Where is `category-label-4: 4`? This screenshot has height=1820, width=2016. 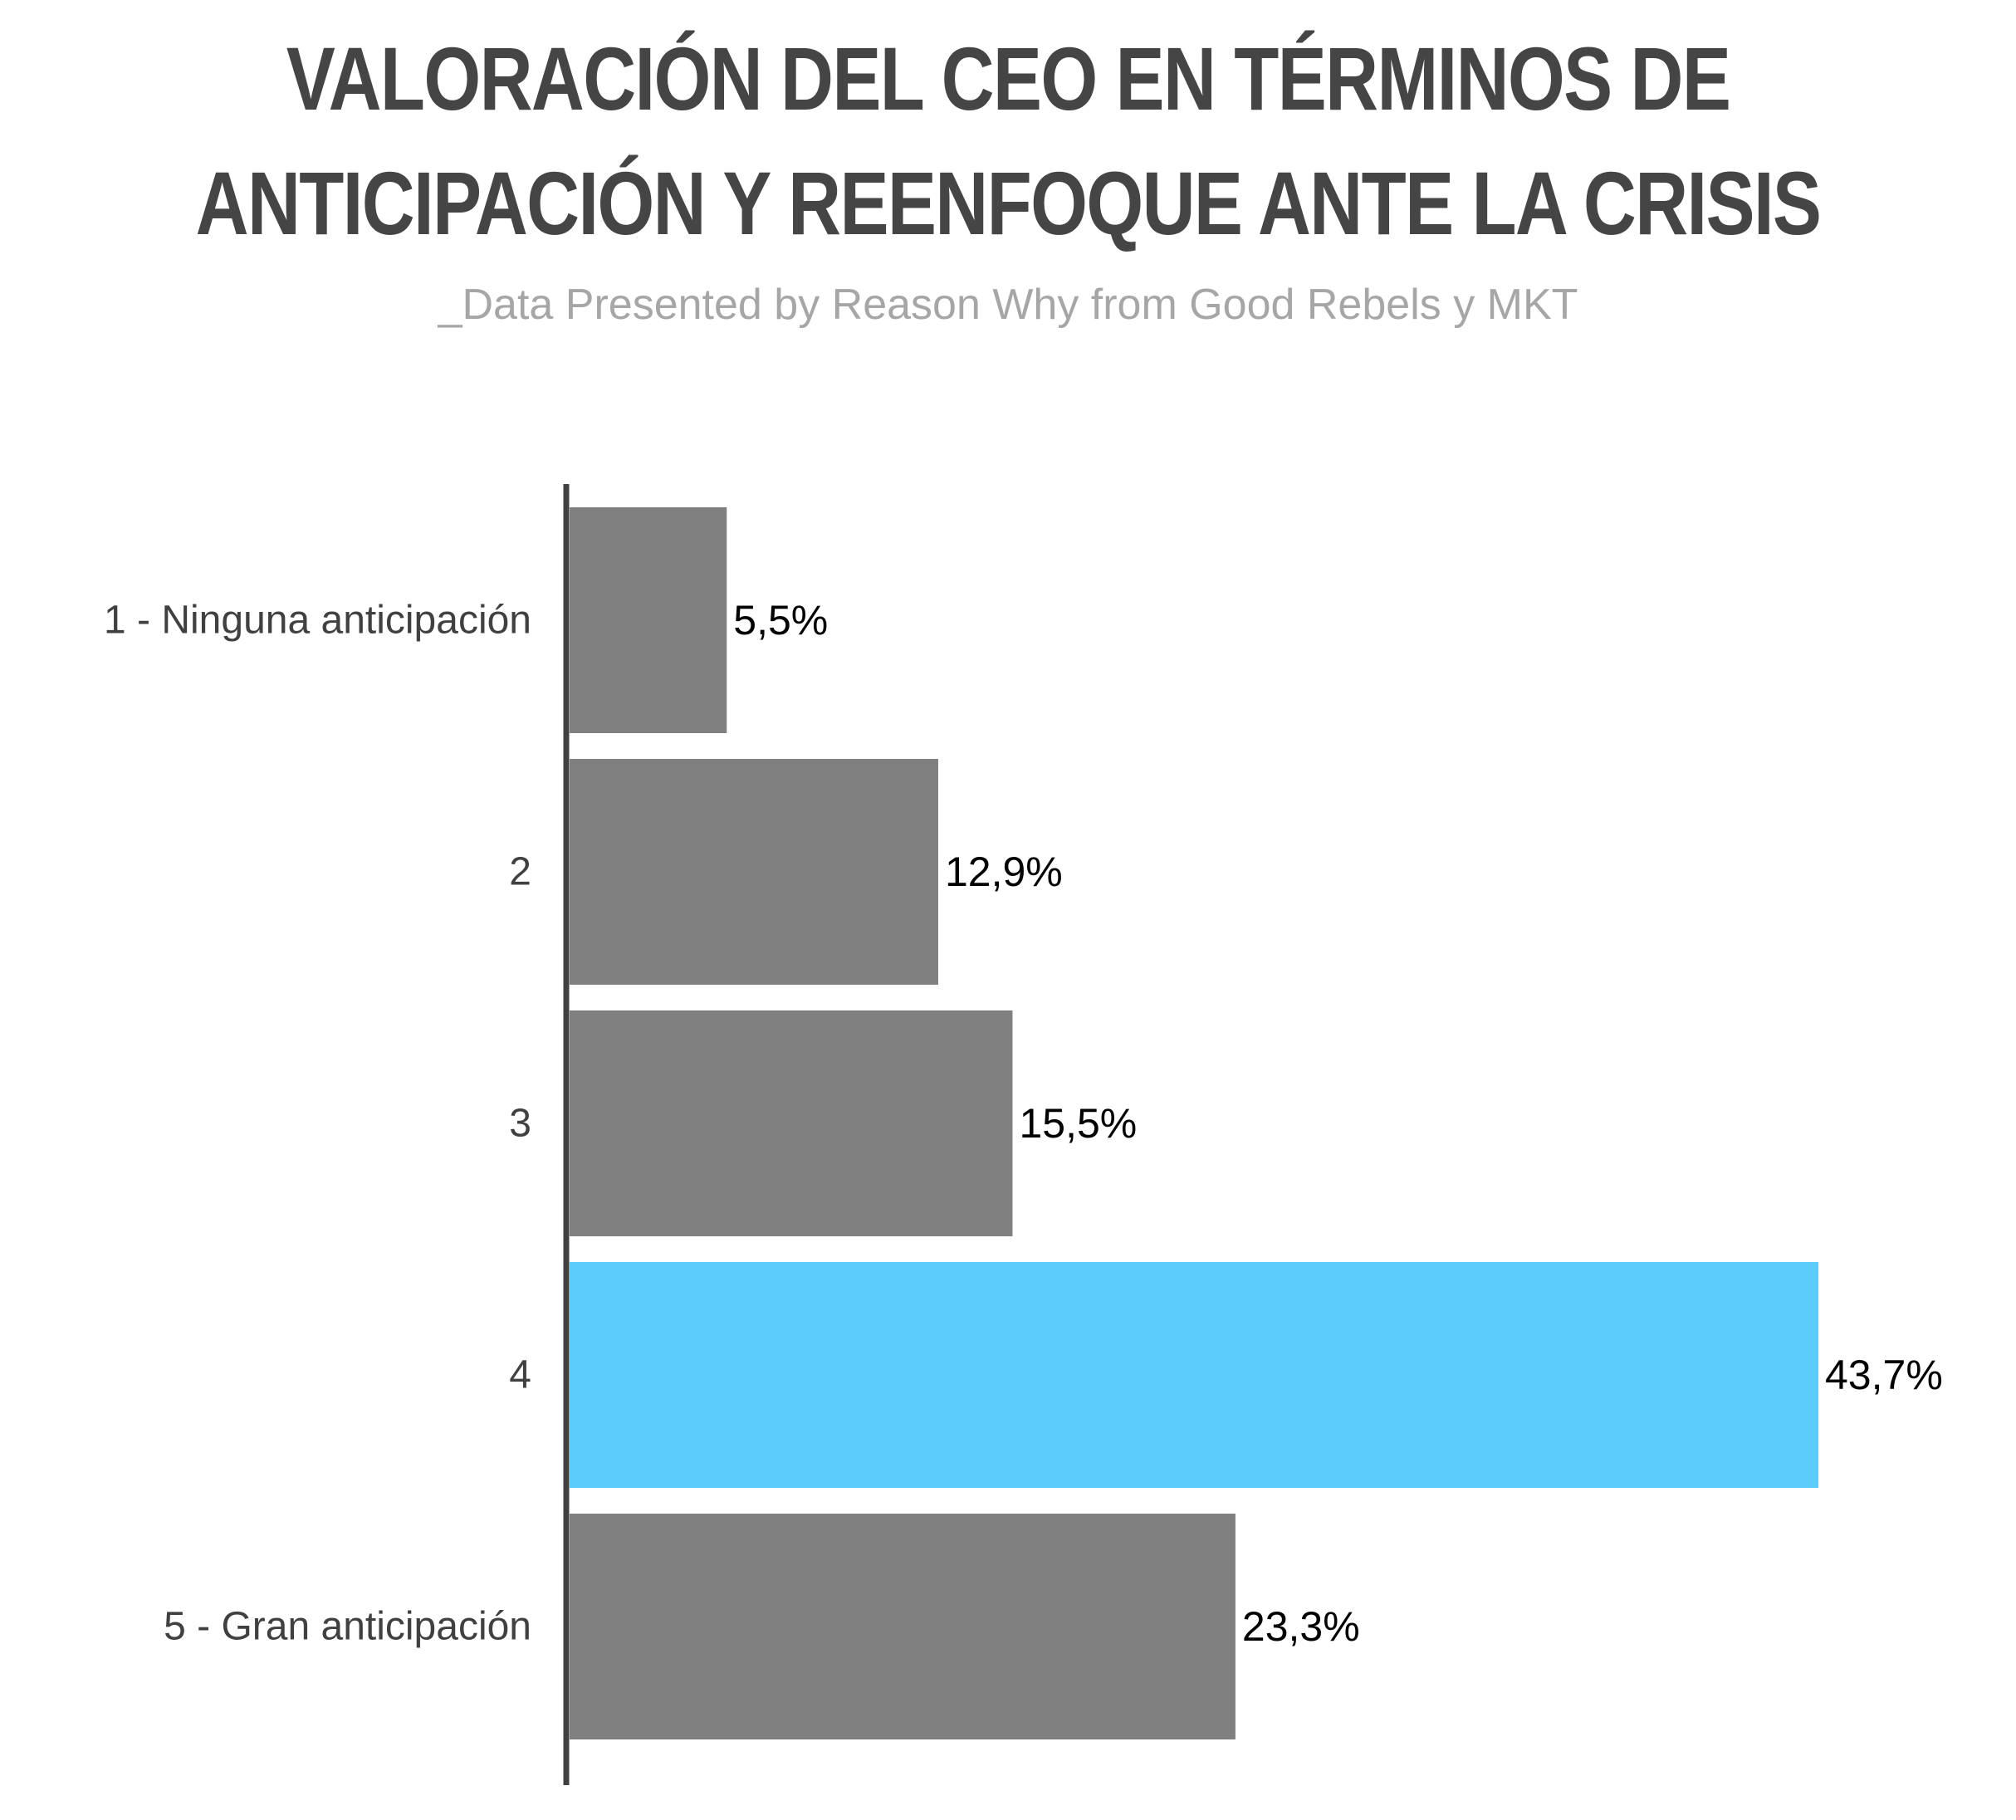
category-label-4: 4 is located at coordinates (520, 1375).